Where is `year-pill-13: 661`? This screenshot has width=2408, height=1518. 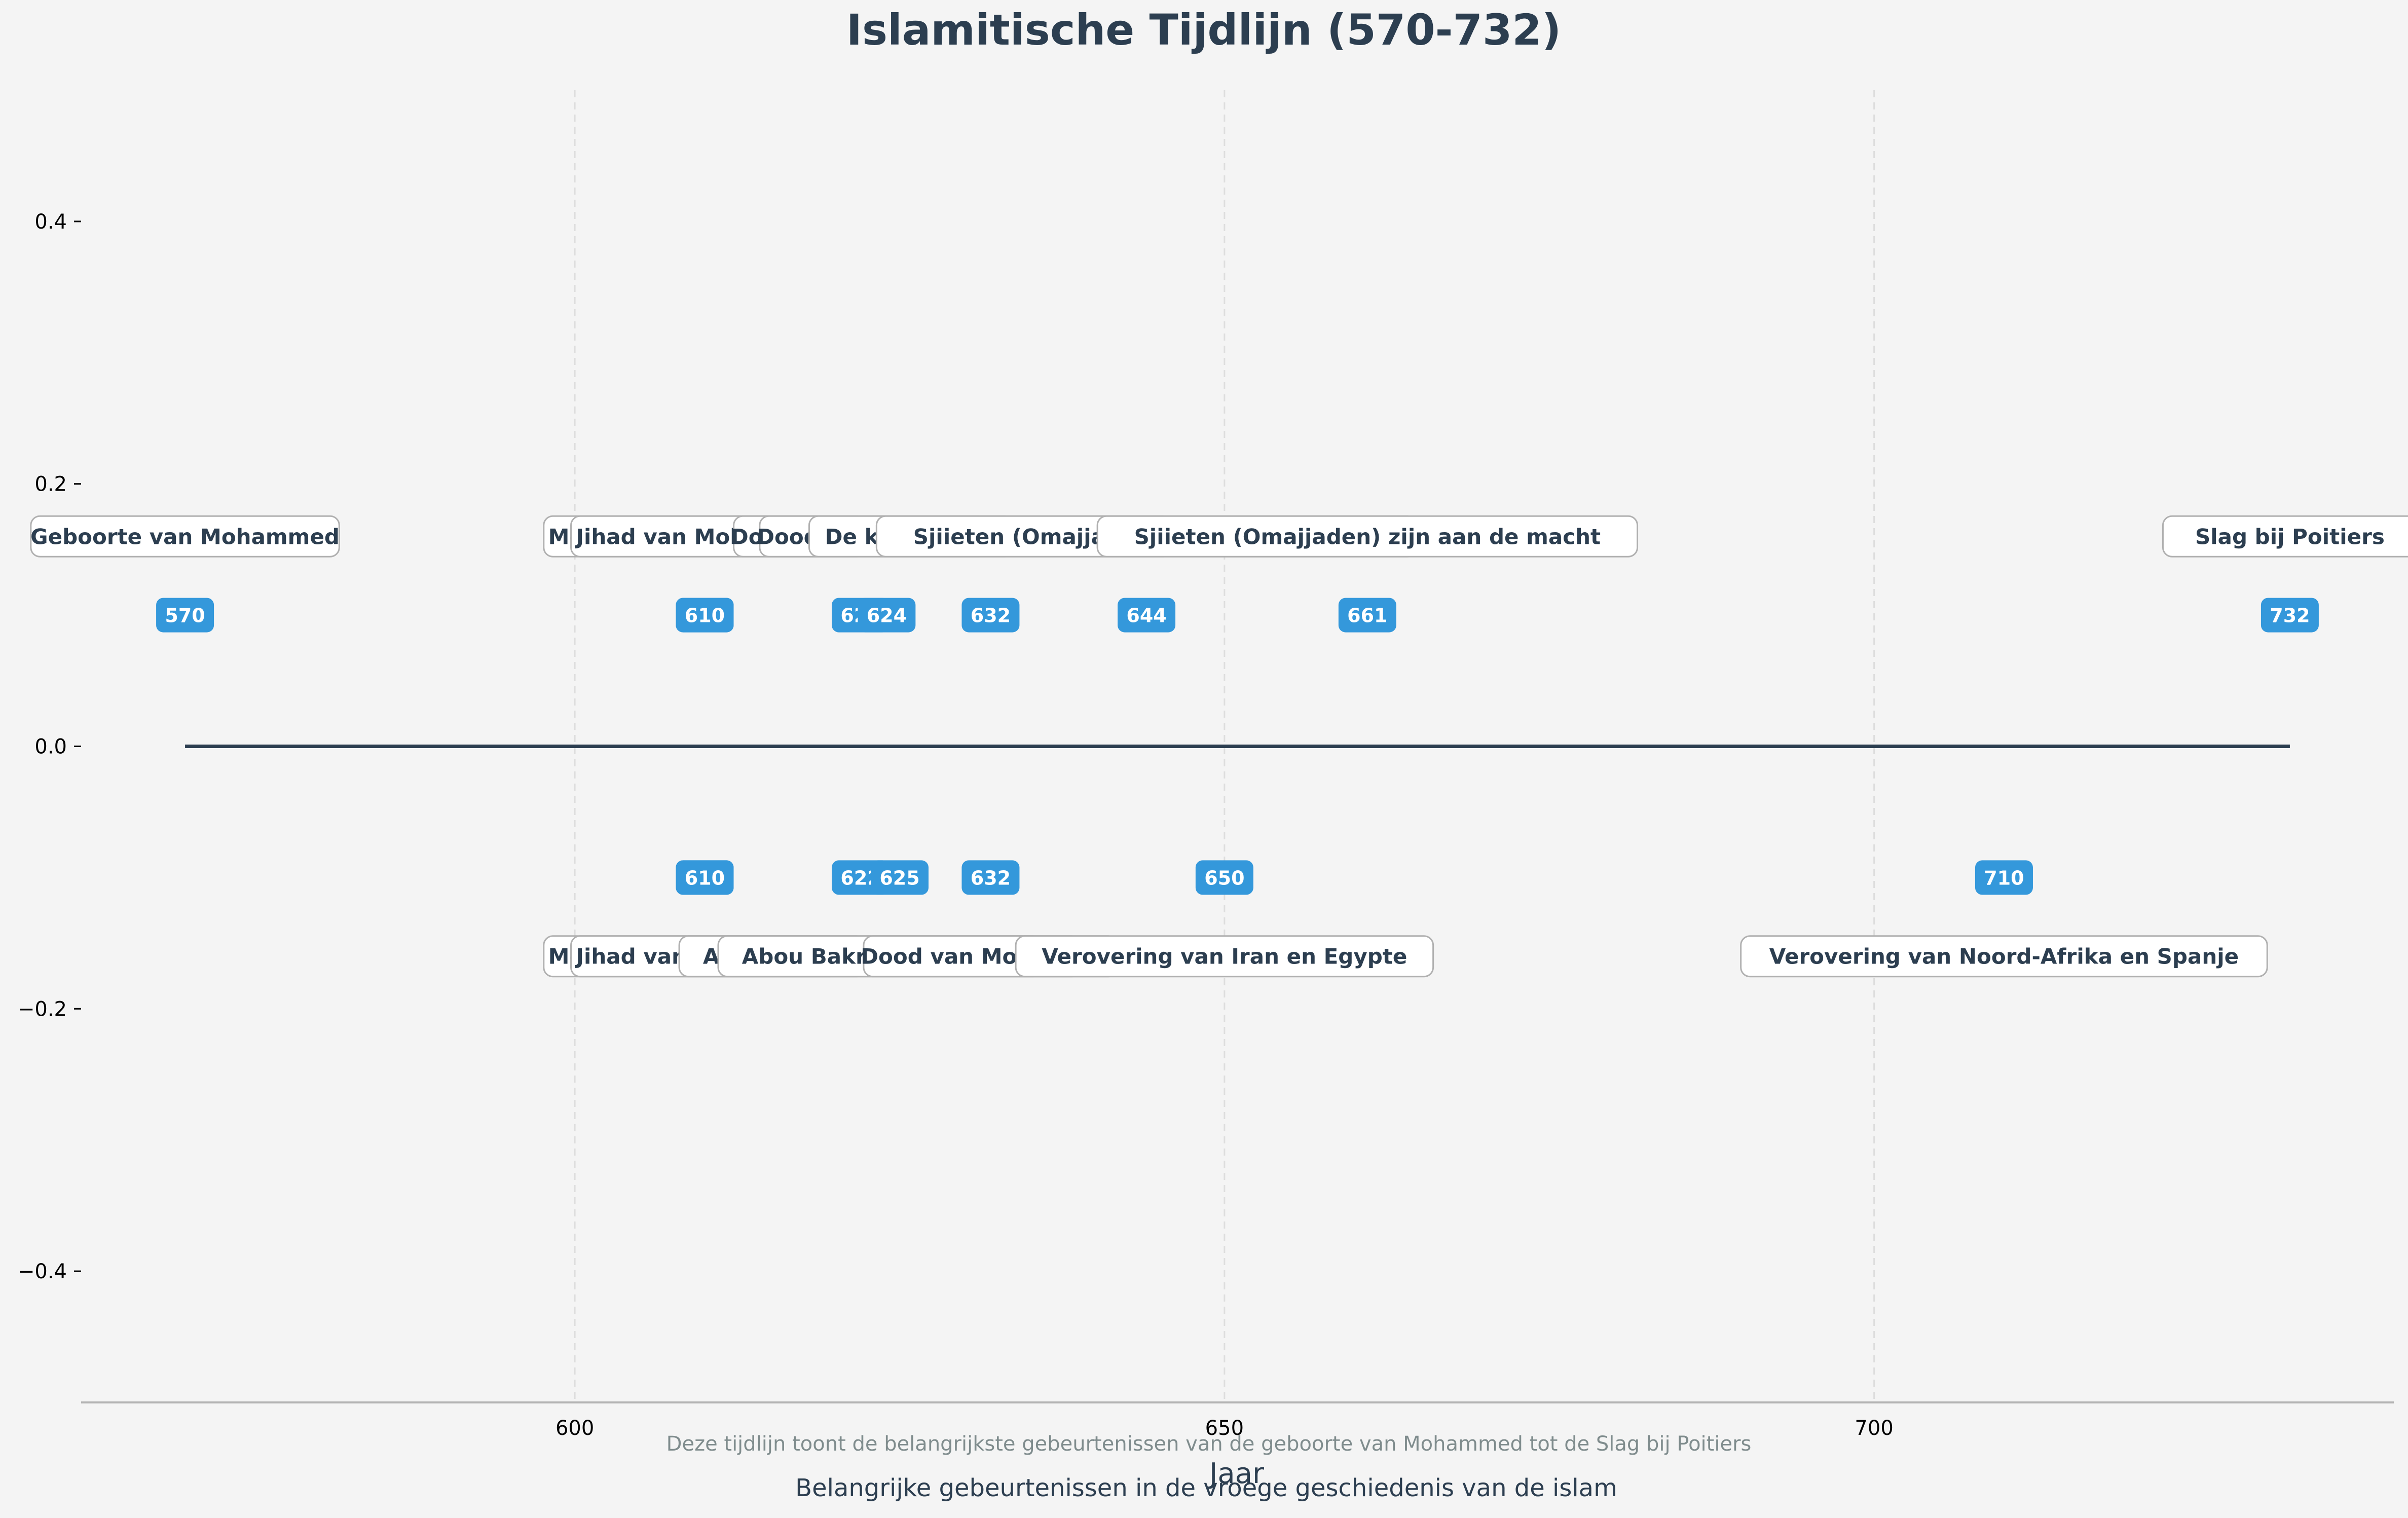 year-pill-13: 661 is located at coordinates (1367, 616).